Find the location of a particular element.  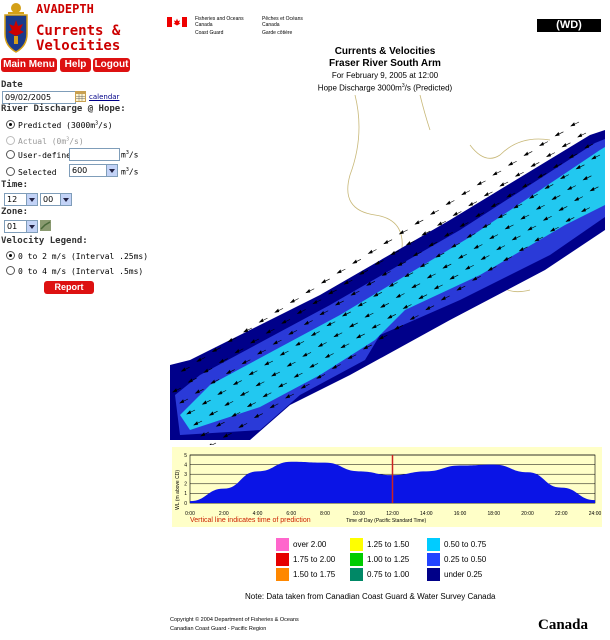

selected-discharge-select: 600 is located at coordinates (93, 170).